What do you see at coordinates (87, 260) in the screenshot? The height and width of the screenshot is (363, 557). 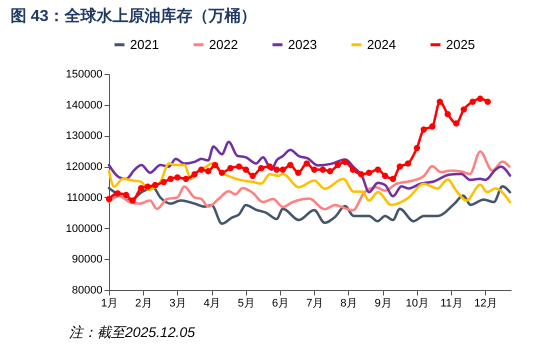 I see `y-tick-label: 90000` at bounding box center [87, 260].